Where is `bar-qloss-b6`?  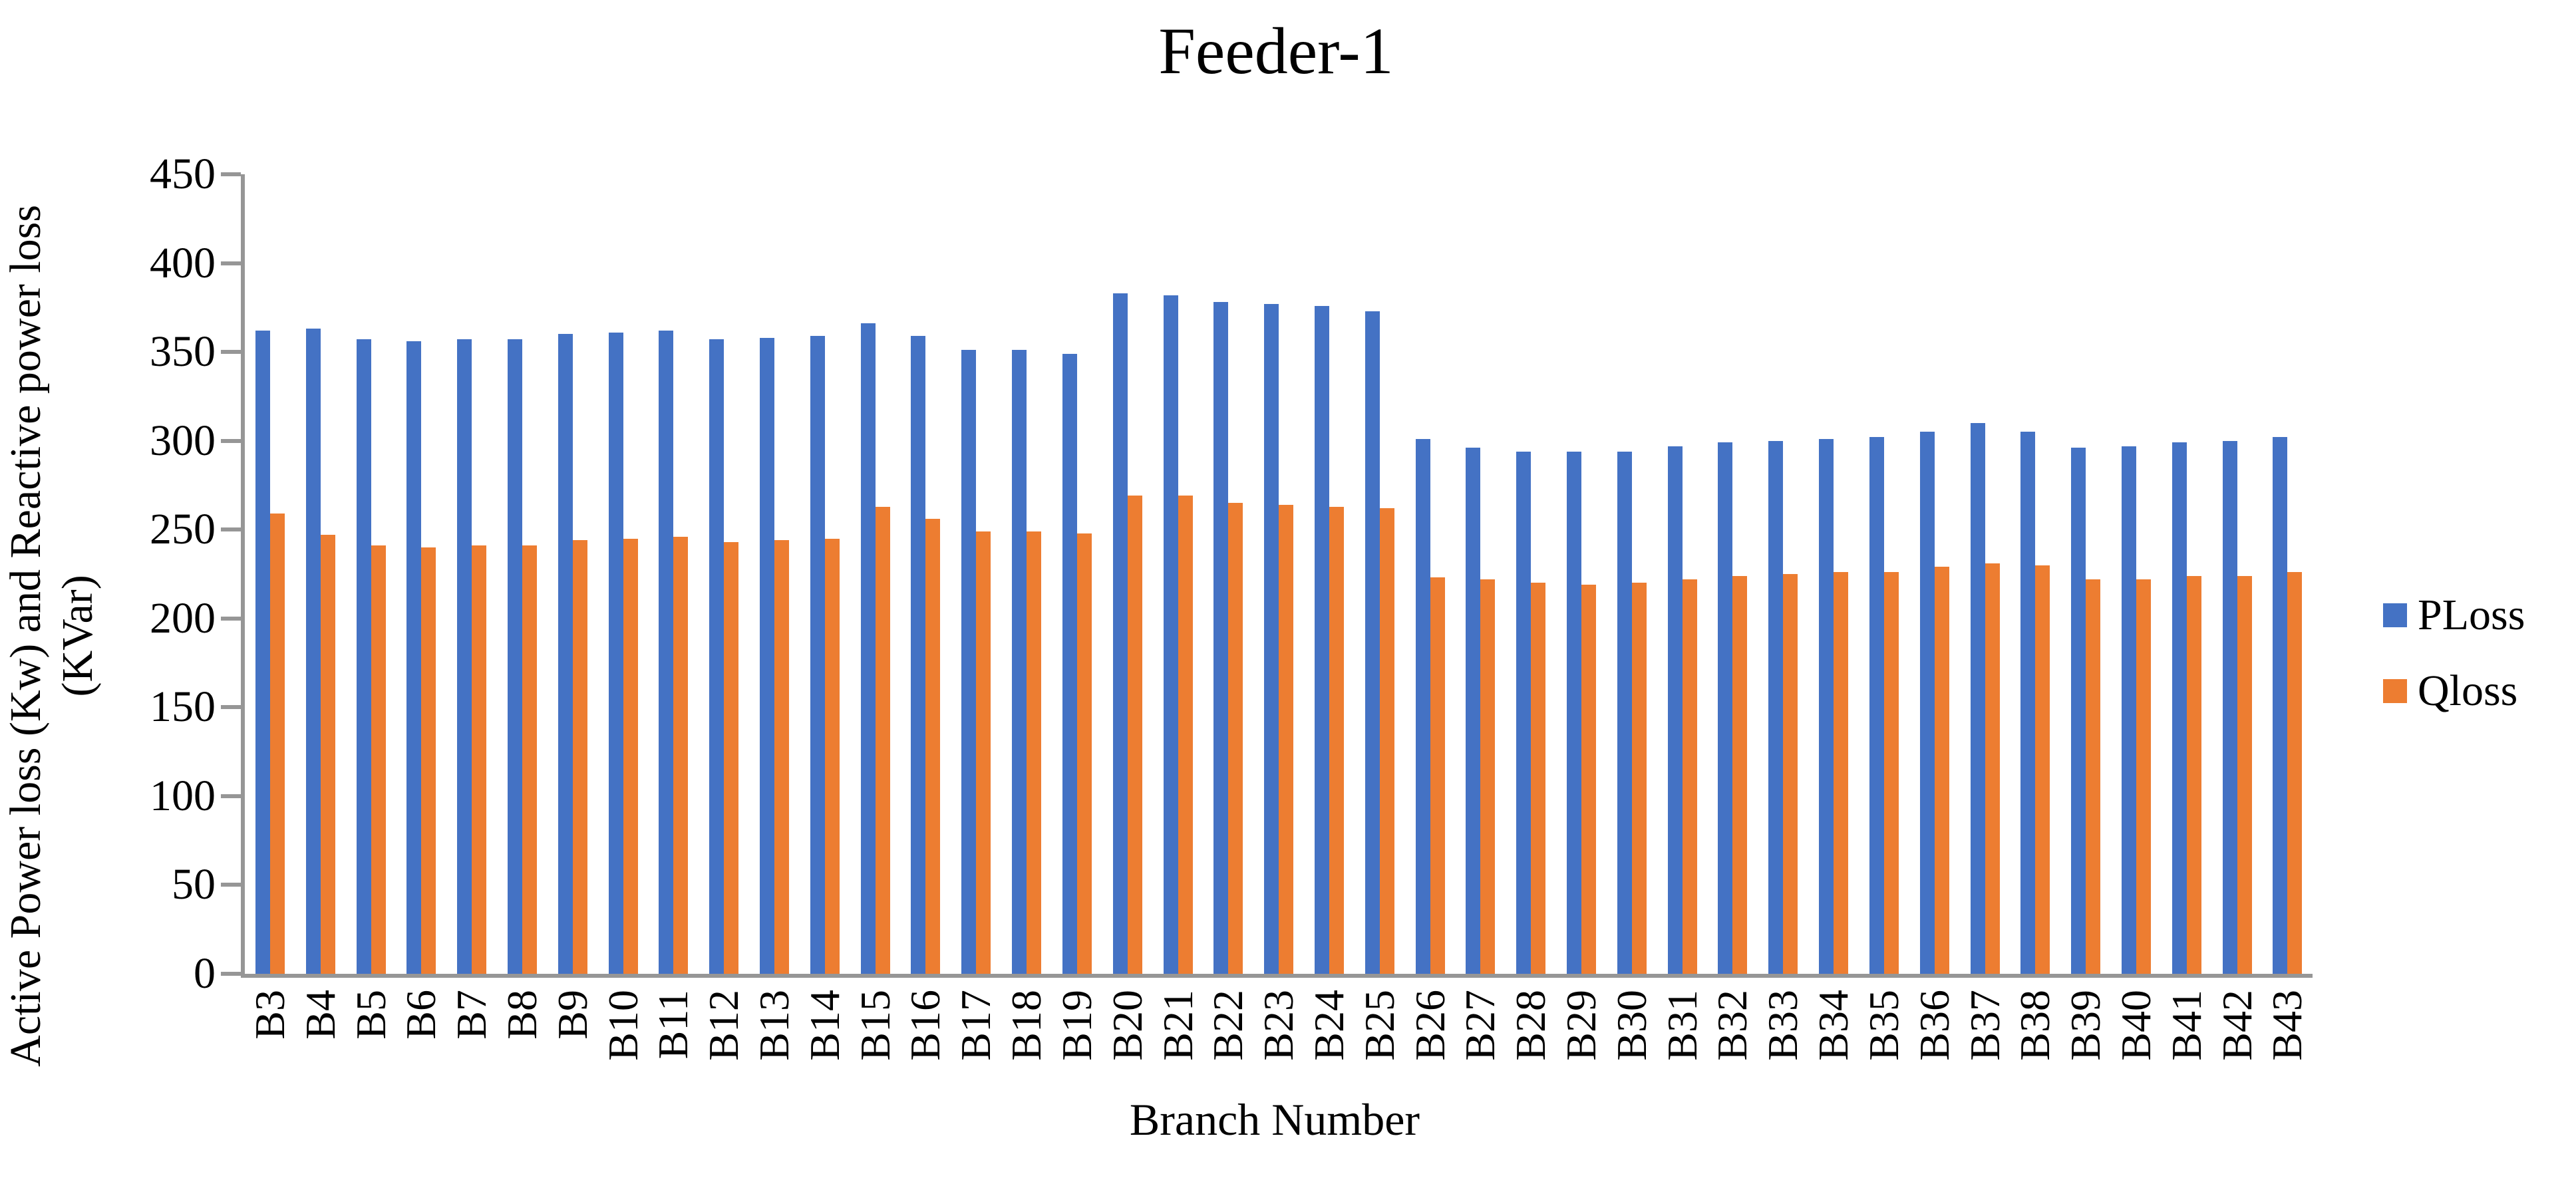 bar-qloss-b6 is located at coordinates (428, 761).